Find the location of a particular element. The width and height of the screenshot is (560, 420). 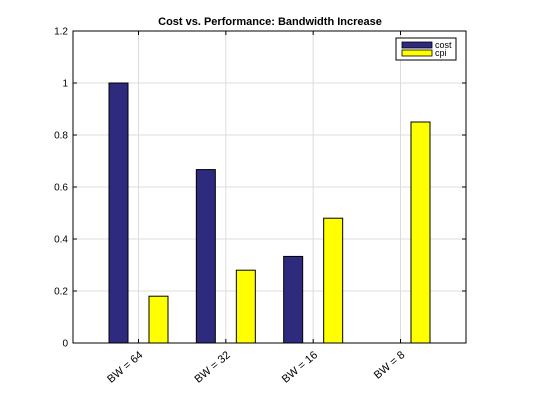

y-tick-label: 1 is located at coordinates (65, 84).